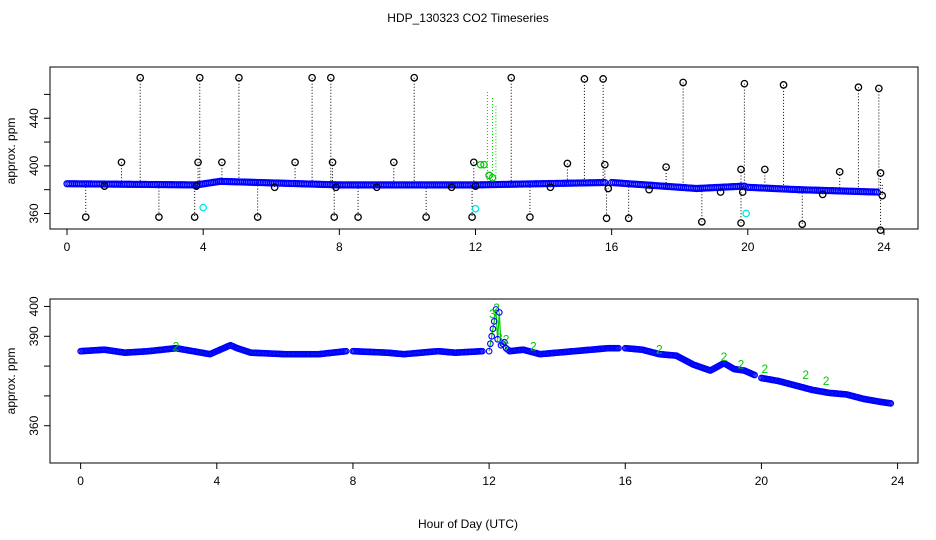 This screenshot has width=936, height=540. What do you see at coordinates (34, 306) in the screenshot?
I see `bottom-y-tick-label: 400` at bounding box center [34, 306].